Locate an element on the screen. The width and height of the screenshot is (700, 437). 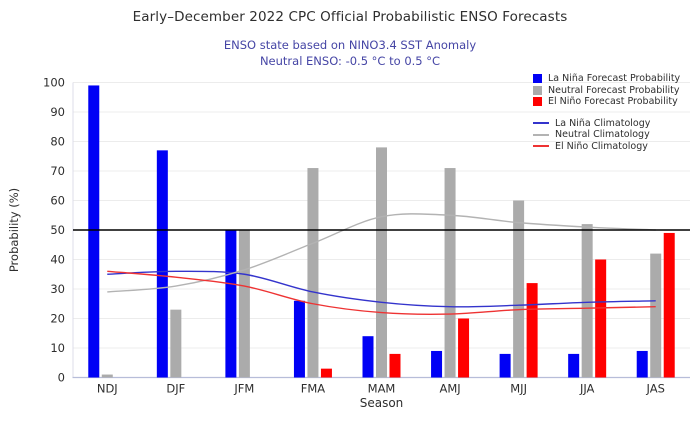
neutral-climatology-line-icon is located at coordinates (541, 134).